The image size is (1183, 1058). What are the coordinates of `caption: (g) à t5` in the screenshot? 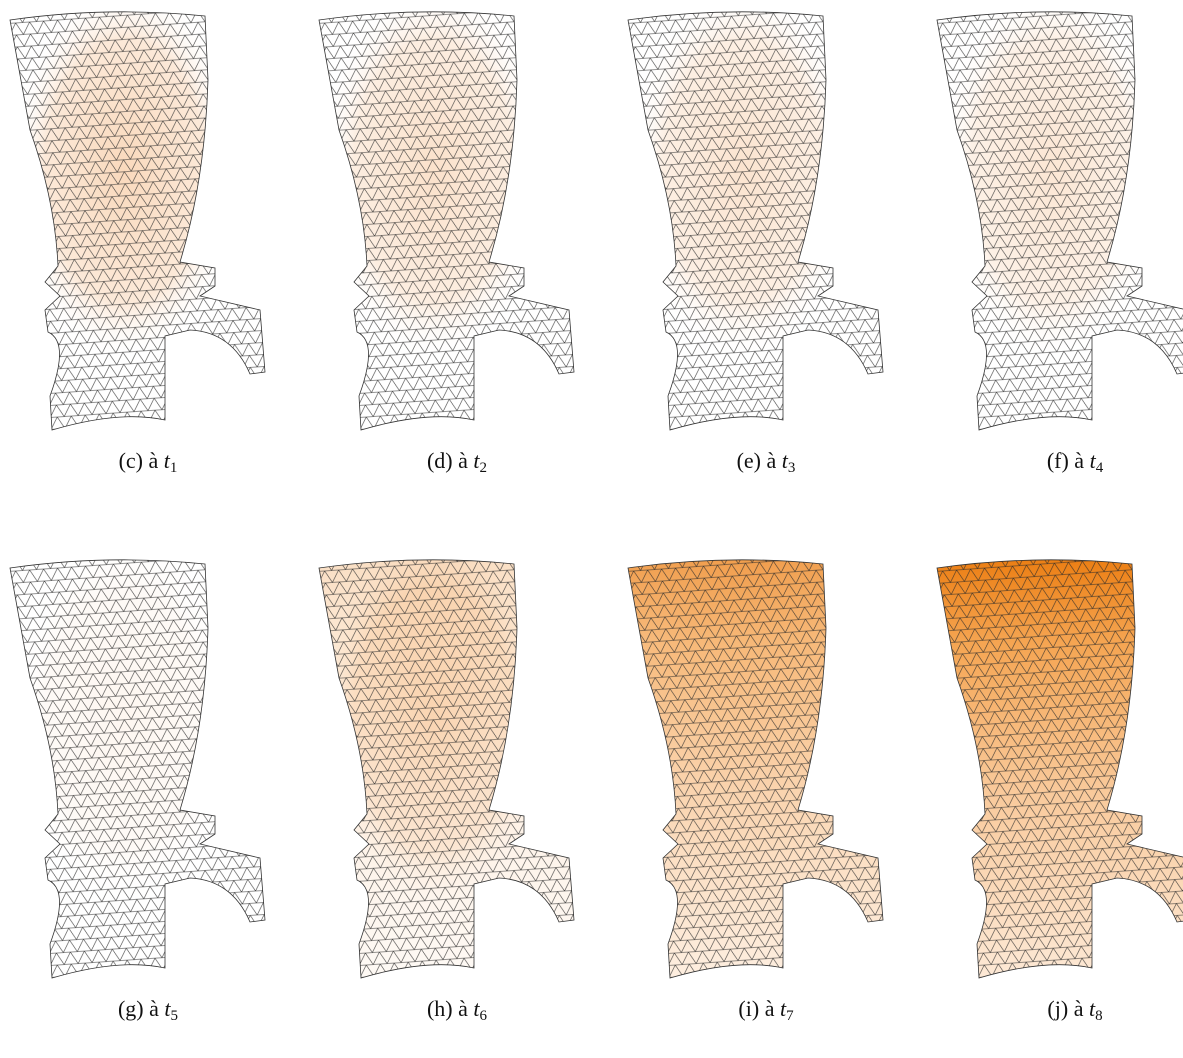 It's located at (148, 1010).